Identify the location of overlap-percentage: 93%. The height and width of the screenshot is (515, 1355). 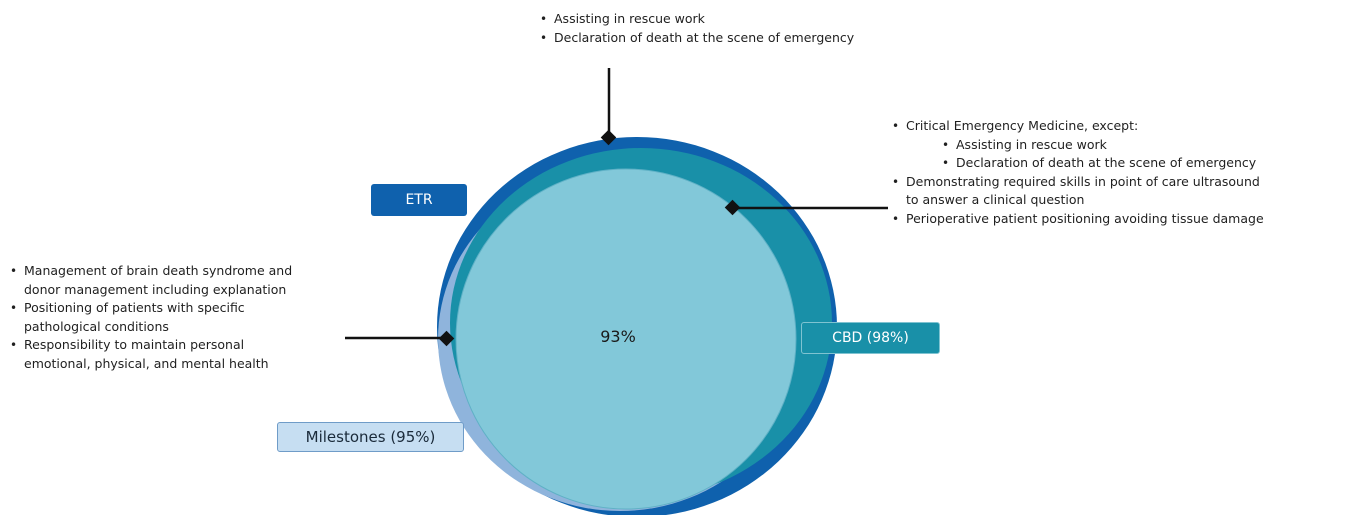
(618, 336).